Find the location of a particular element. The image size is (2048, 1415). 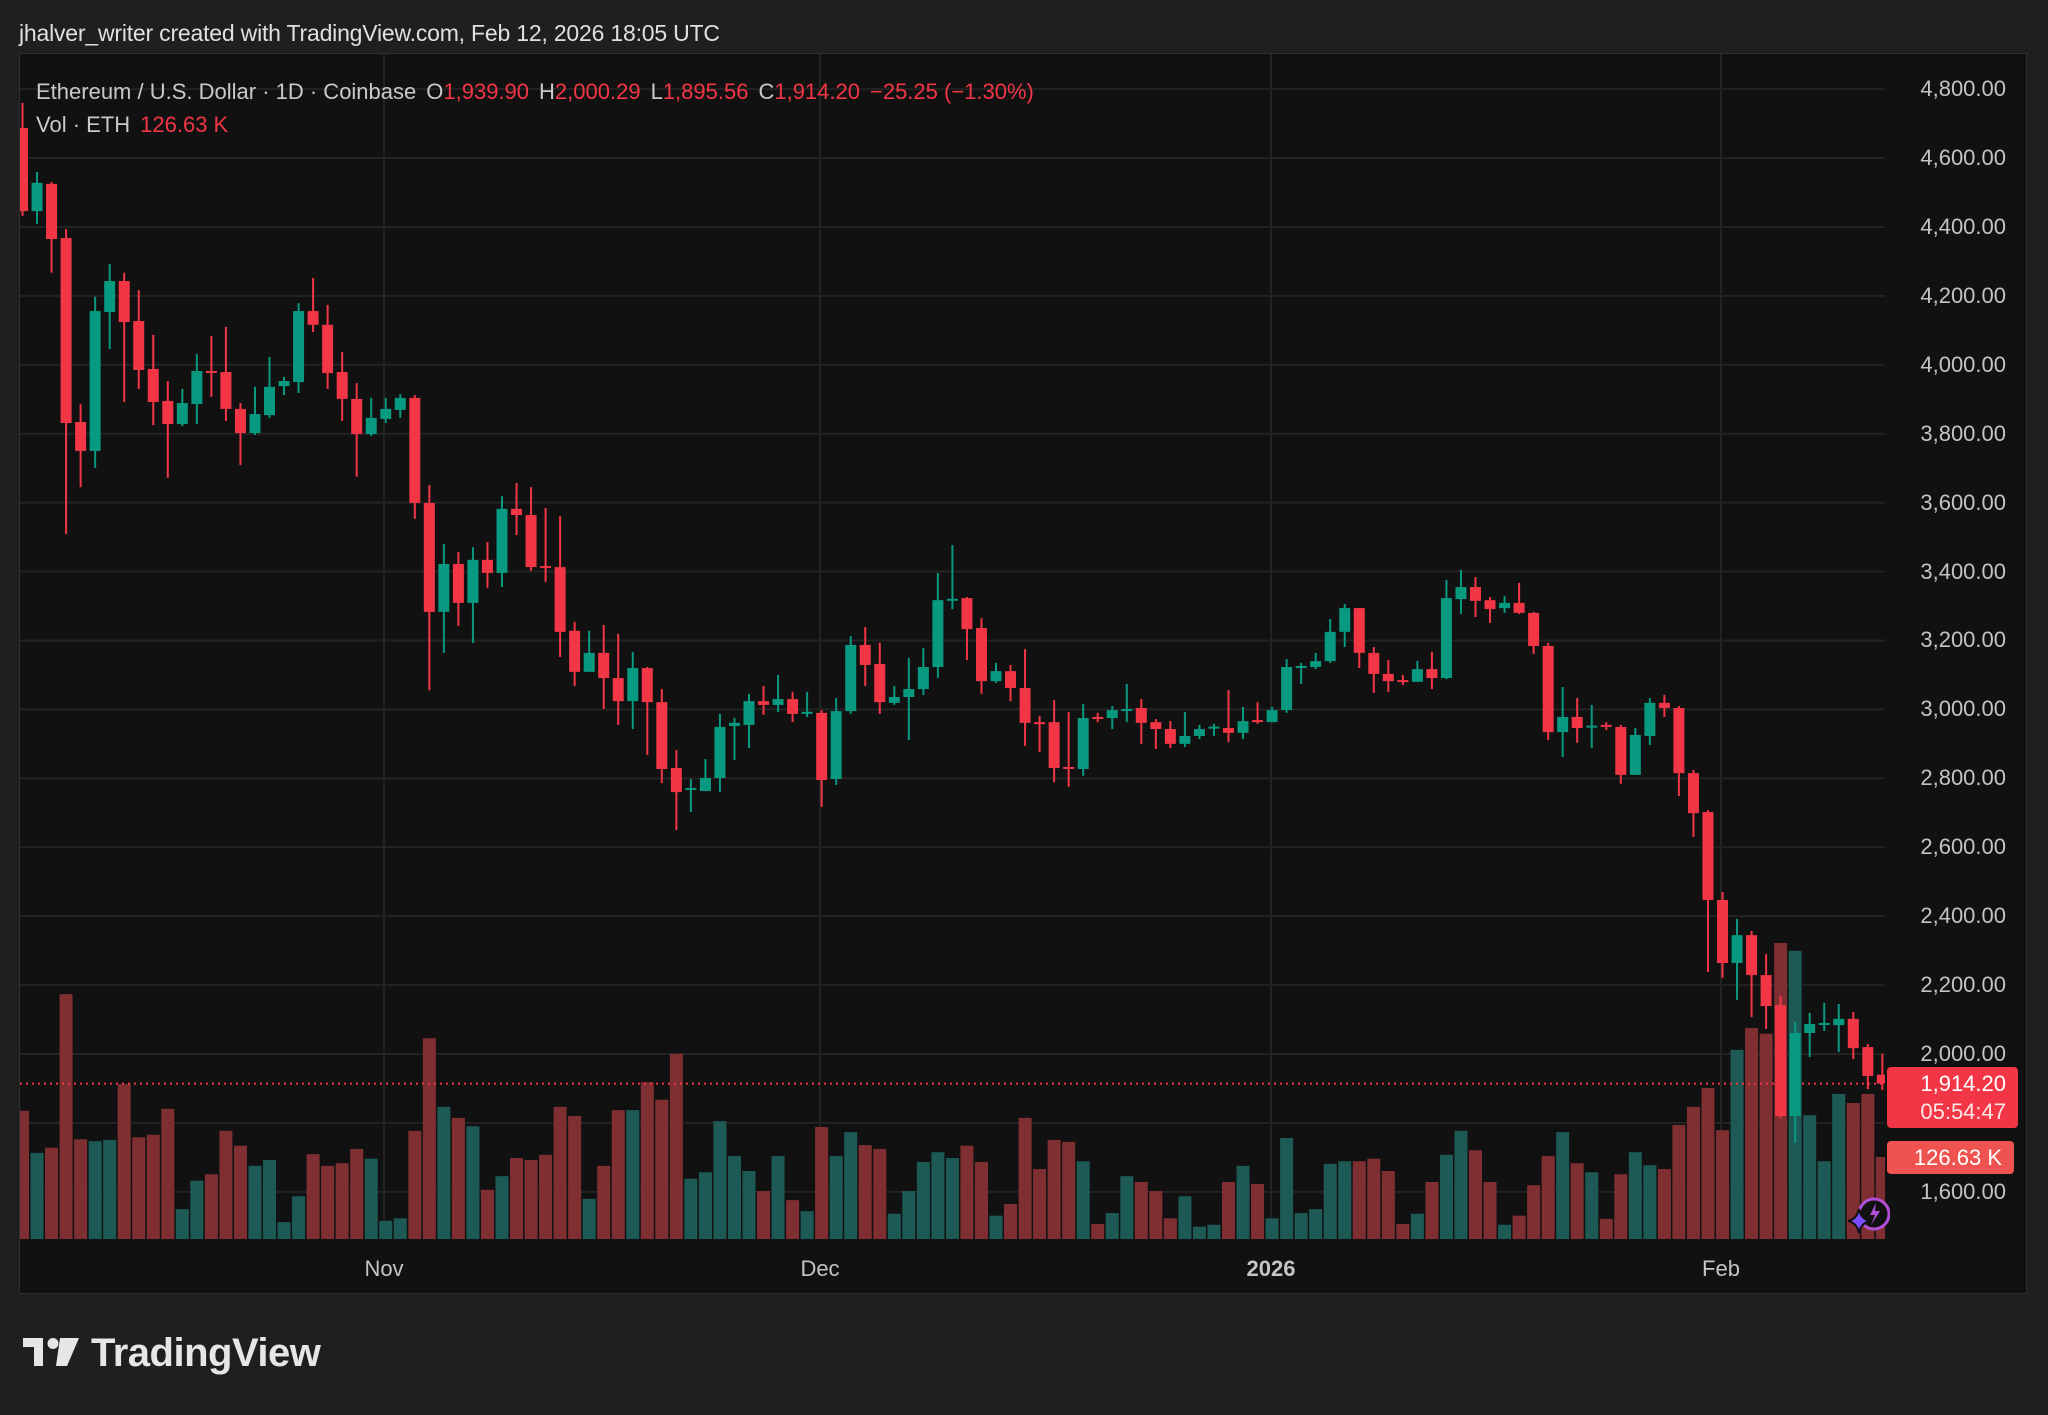

symbol-title: Ethereum / U.S. Dollar · 1D · Coinbase is located at coordinates (226, 91).